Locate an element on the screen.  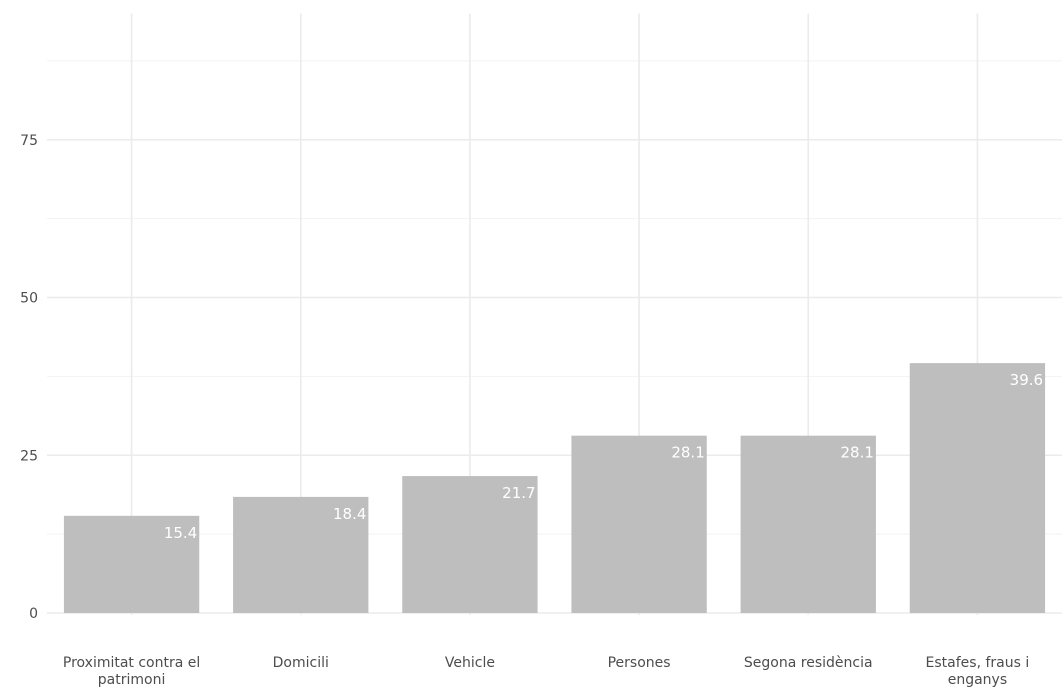
bar-value-label: 39.6 is located at coordinates (1026, 380).